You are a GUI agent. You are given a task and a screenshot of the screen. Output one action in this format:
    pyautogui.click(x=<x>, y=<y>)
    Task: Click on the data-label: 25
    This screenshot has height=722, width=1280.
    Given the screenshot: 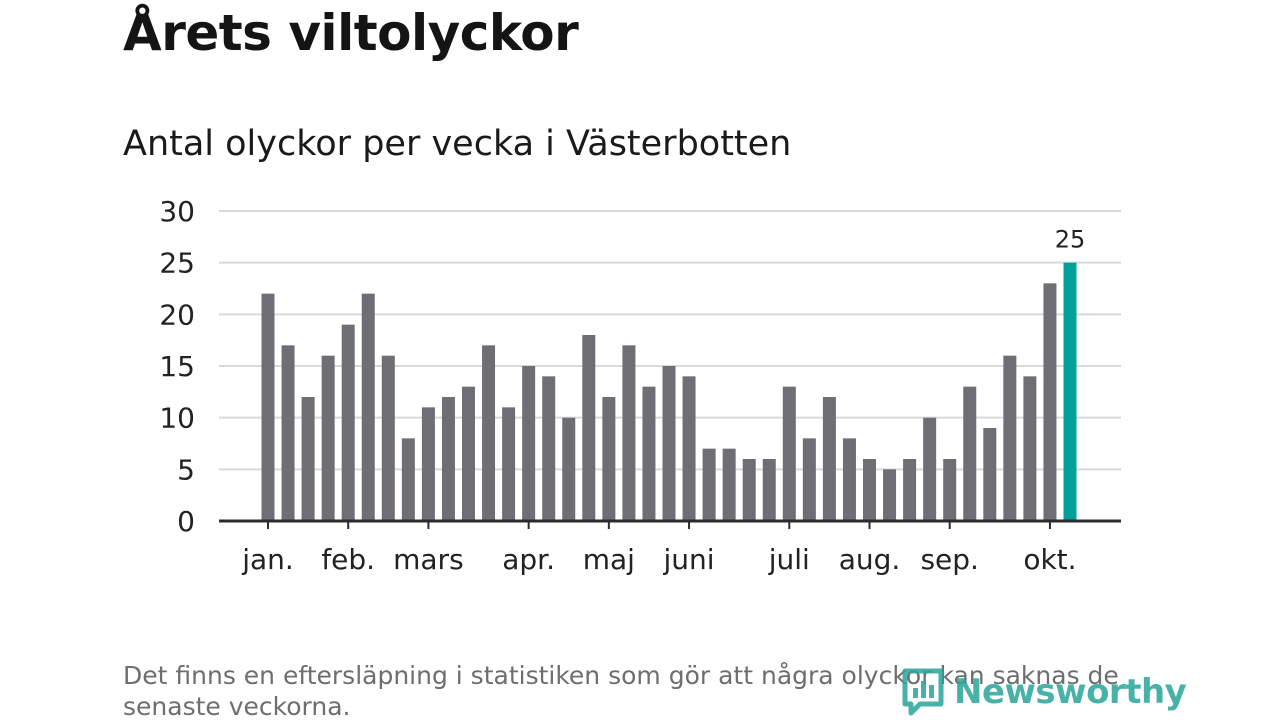 What is the action you would take?
    pyautogui.click(x=1070, y=240)
    